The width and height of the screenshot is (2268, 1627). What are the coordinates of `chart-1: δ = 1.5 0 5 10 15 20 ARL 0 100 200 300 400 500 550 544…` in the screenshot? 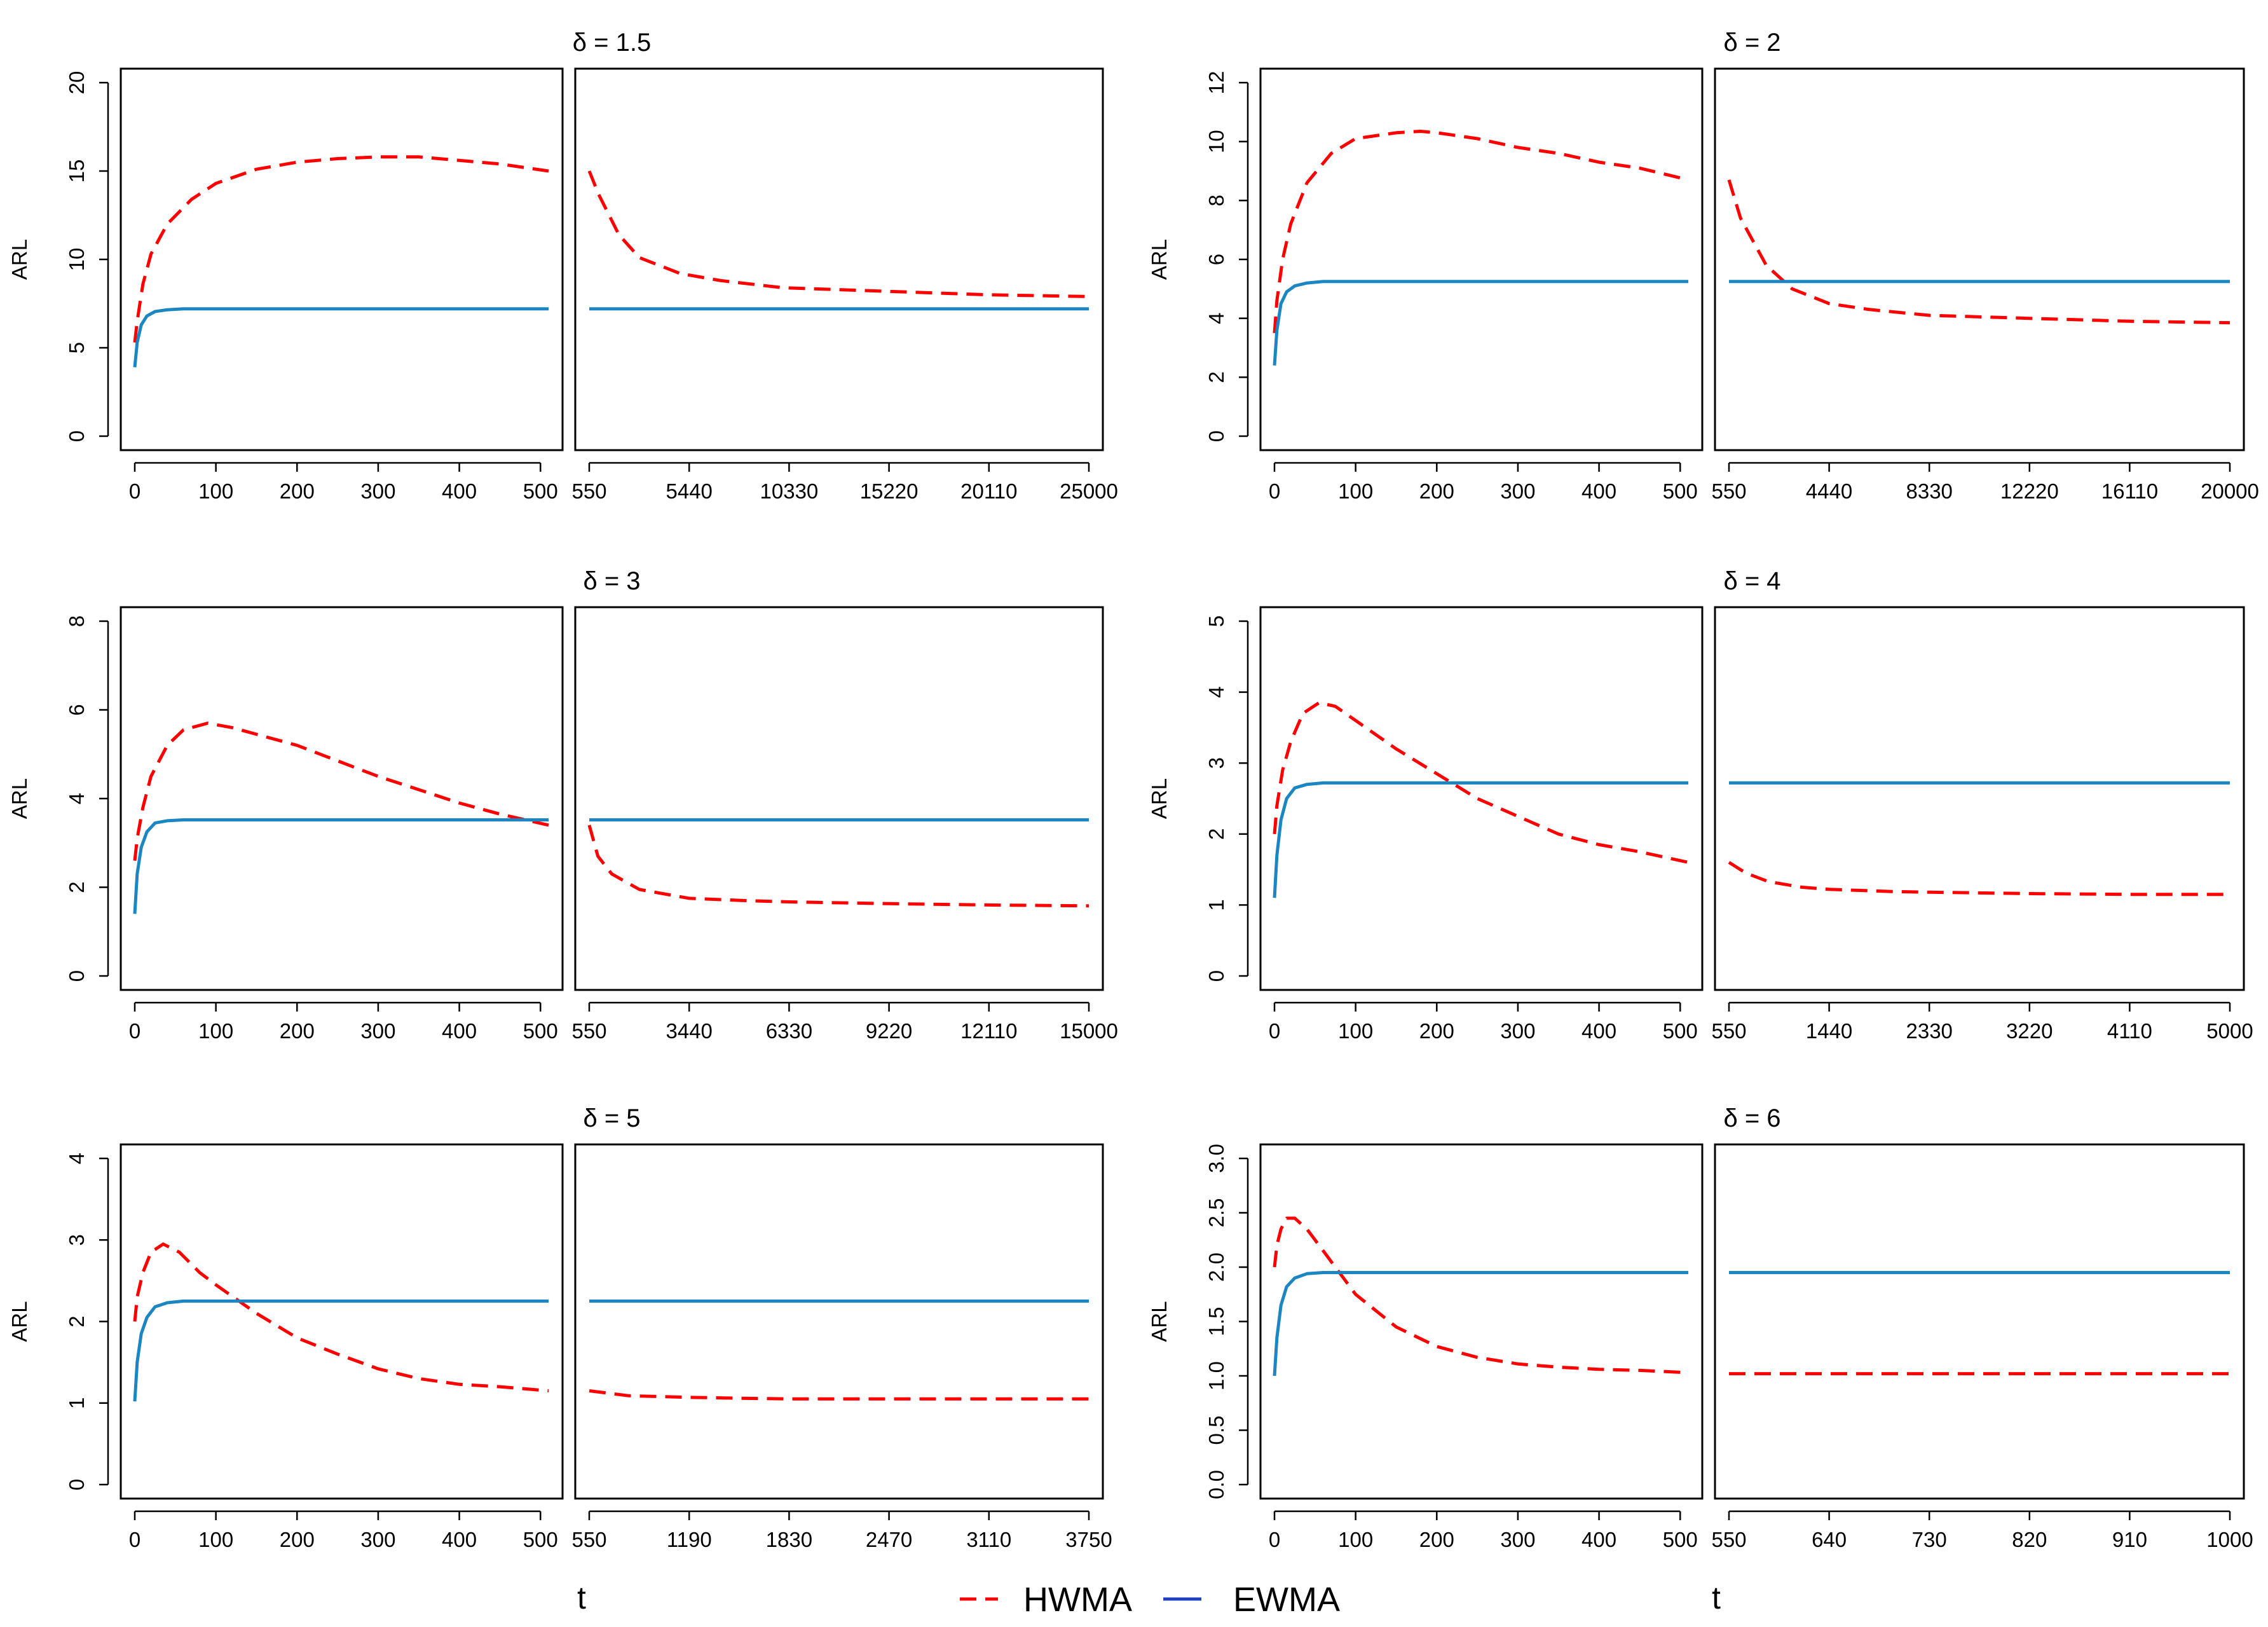 It's located at (563, 266).